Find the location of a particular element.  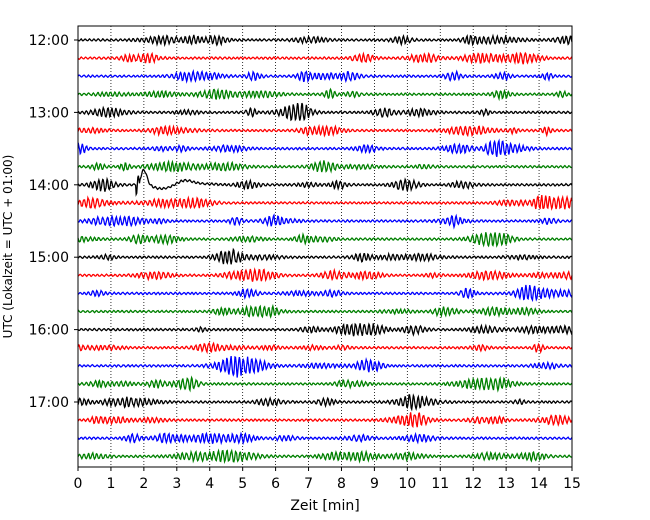

y-tick-label: 12:00 is located at coordinates (49, 41).